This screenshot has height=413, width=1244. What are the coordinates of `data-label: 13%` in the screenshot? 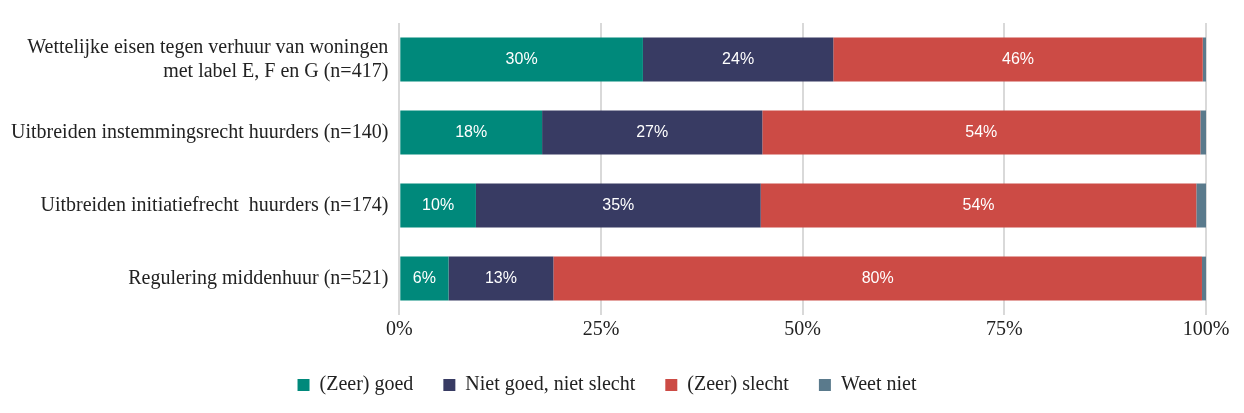 It's located at (500, 277).